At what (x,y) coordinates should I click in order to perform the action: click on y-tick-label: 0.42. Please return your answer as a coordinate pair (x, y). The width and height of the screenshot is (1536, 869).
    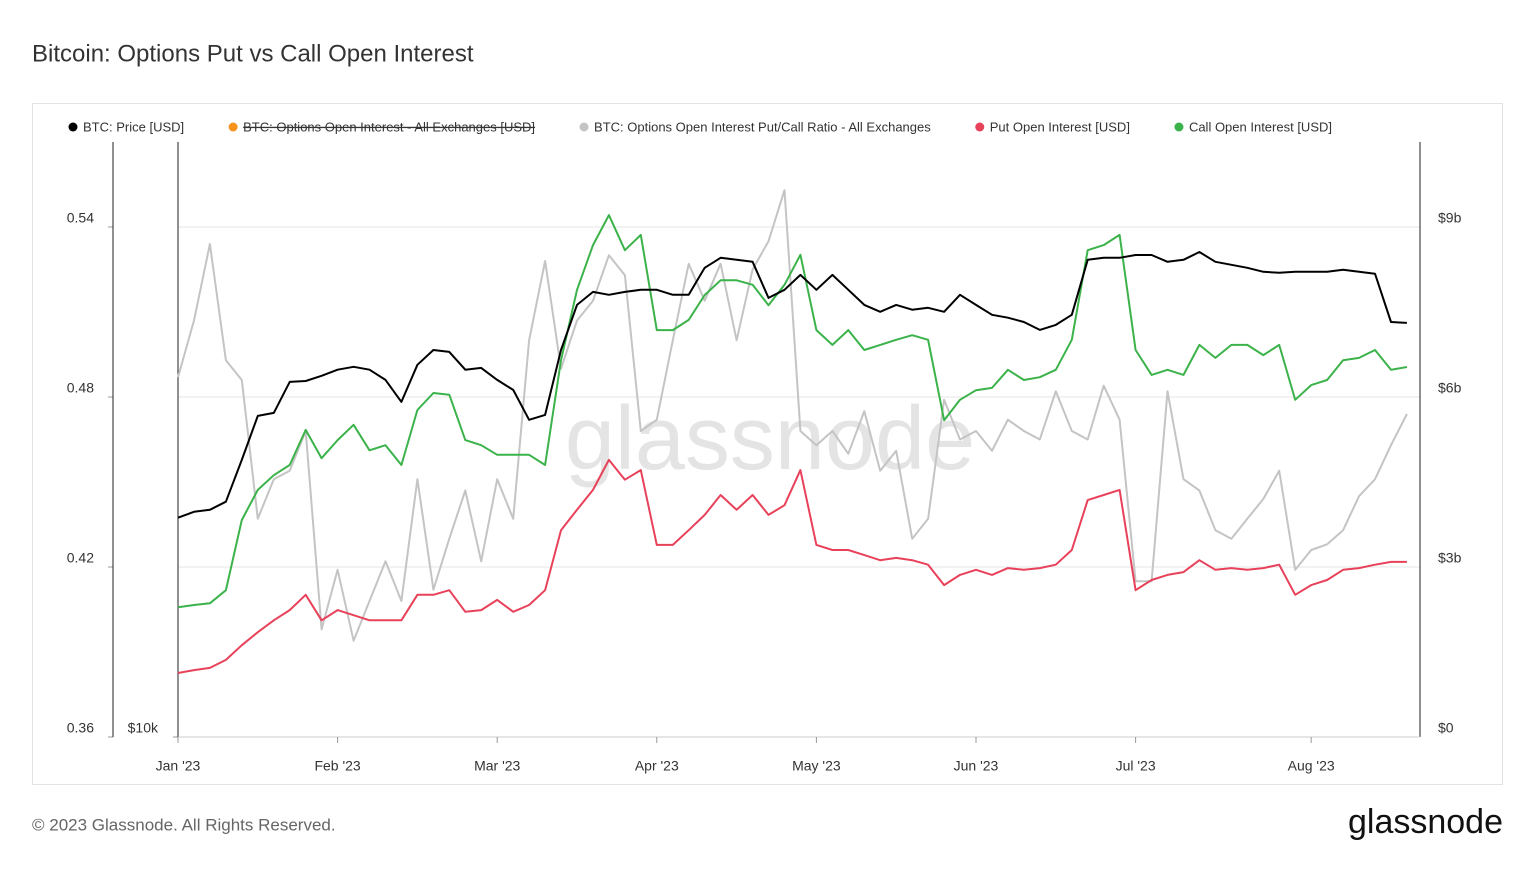
    Looking at the image, I should click on (80, 558).